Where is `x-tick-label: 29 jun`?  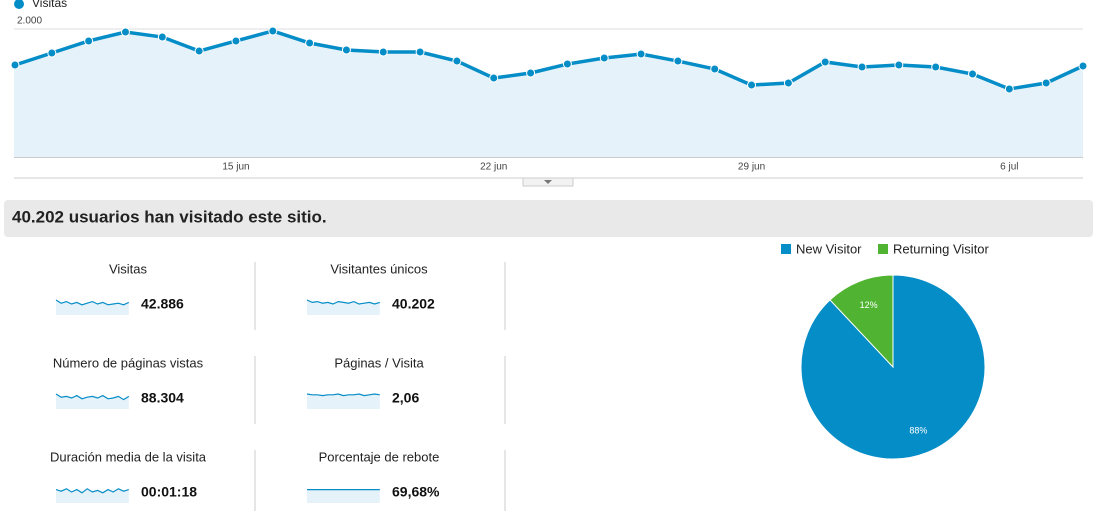
x-tick-label: 29 jun is located at coordinates (751, 167).